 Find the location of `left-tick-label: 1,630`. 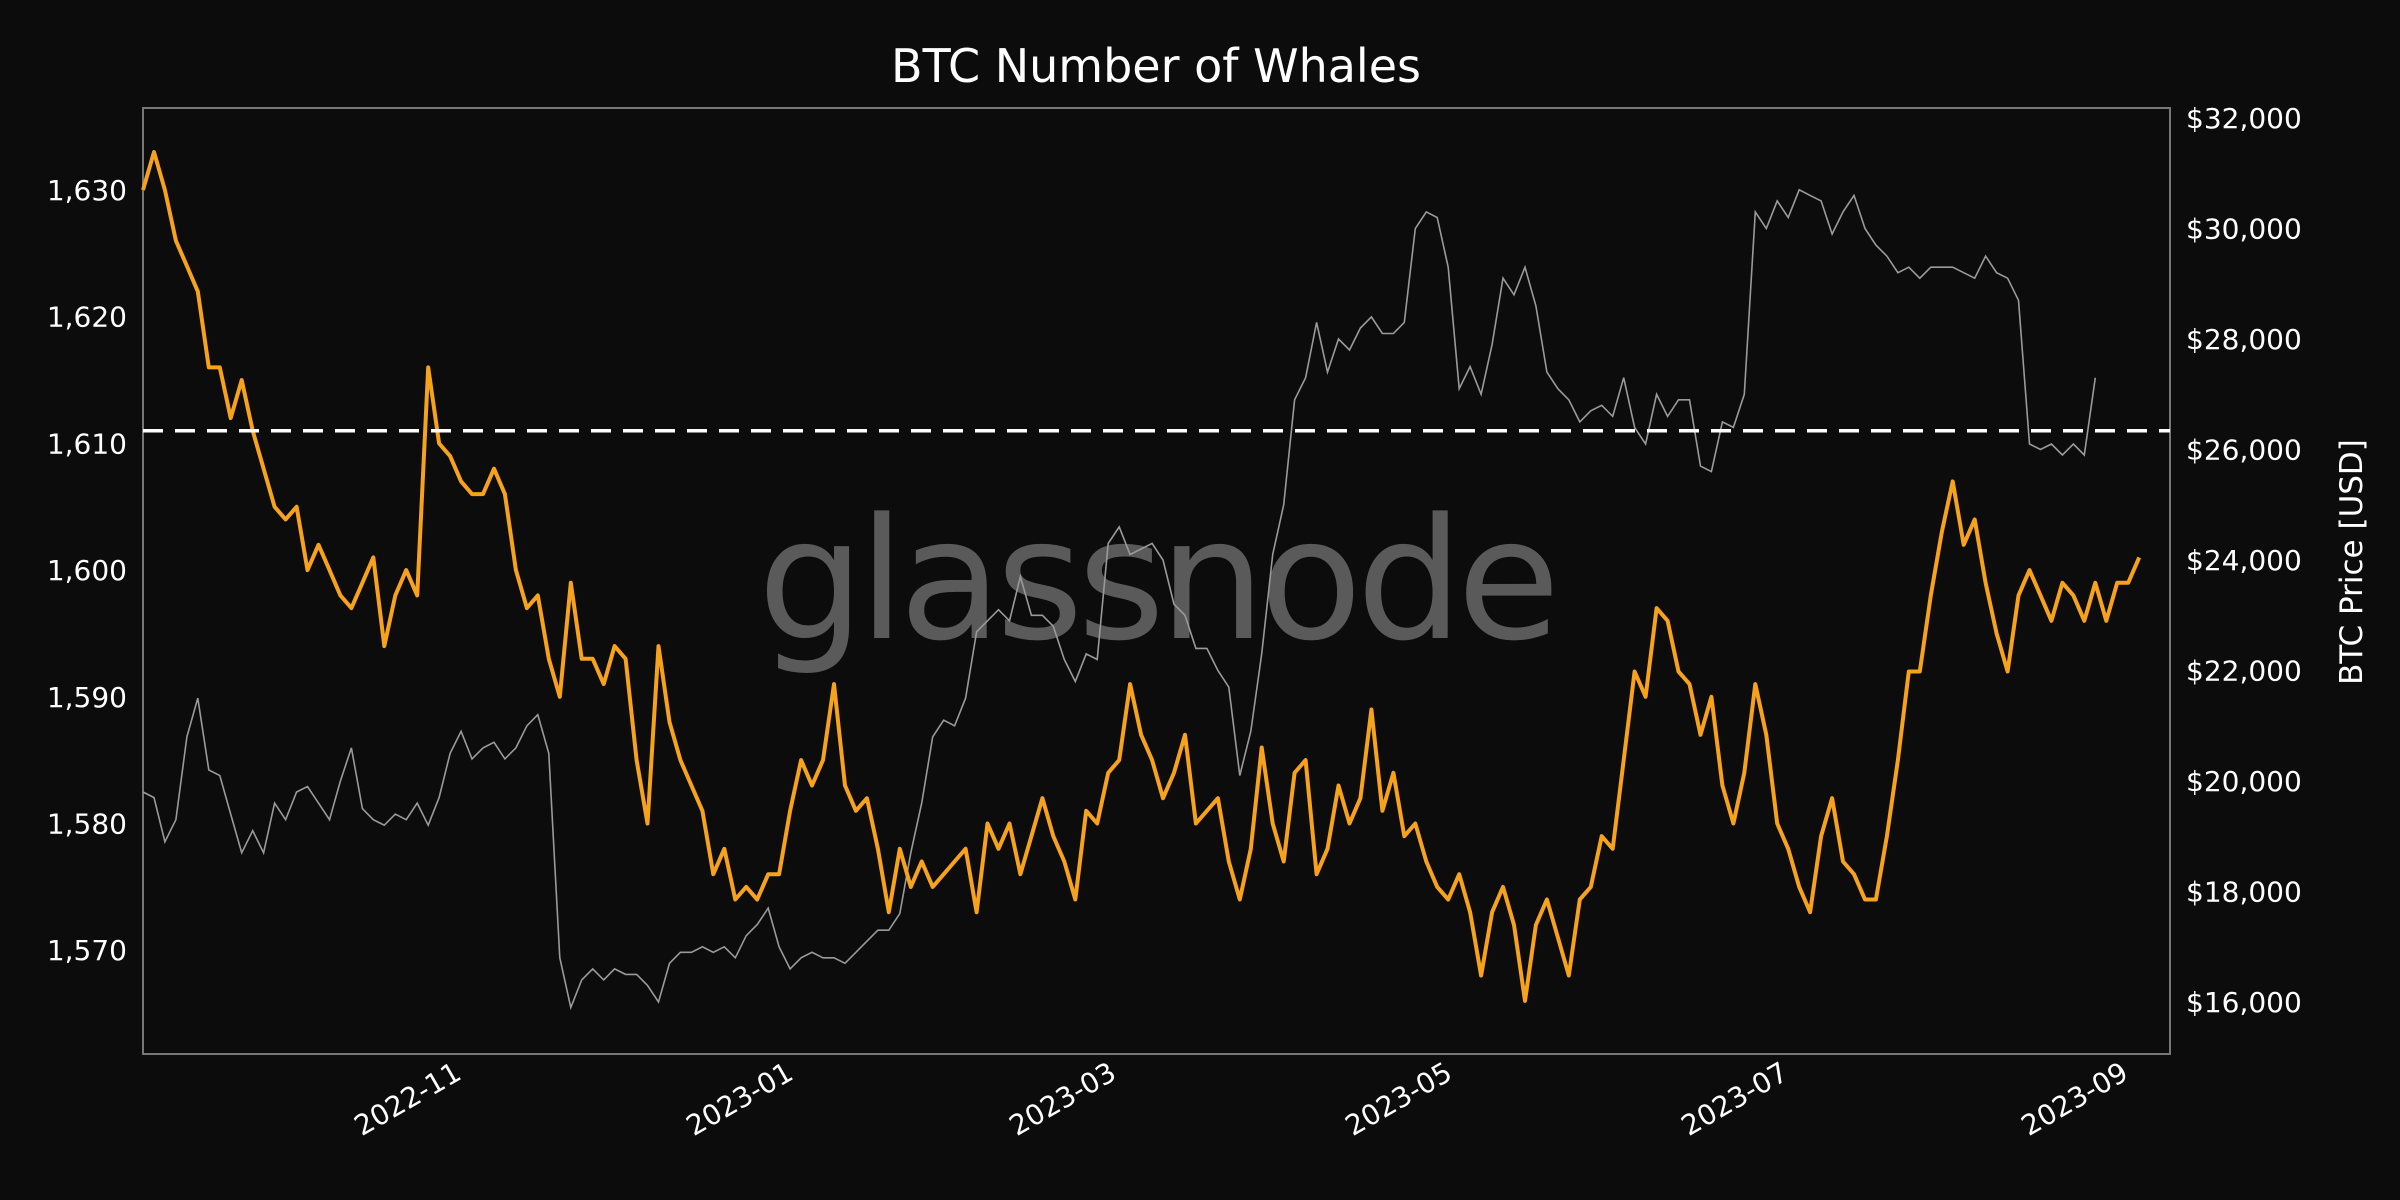

left-tick-label: 1,630 is located at coordinates (87, 190).